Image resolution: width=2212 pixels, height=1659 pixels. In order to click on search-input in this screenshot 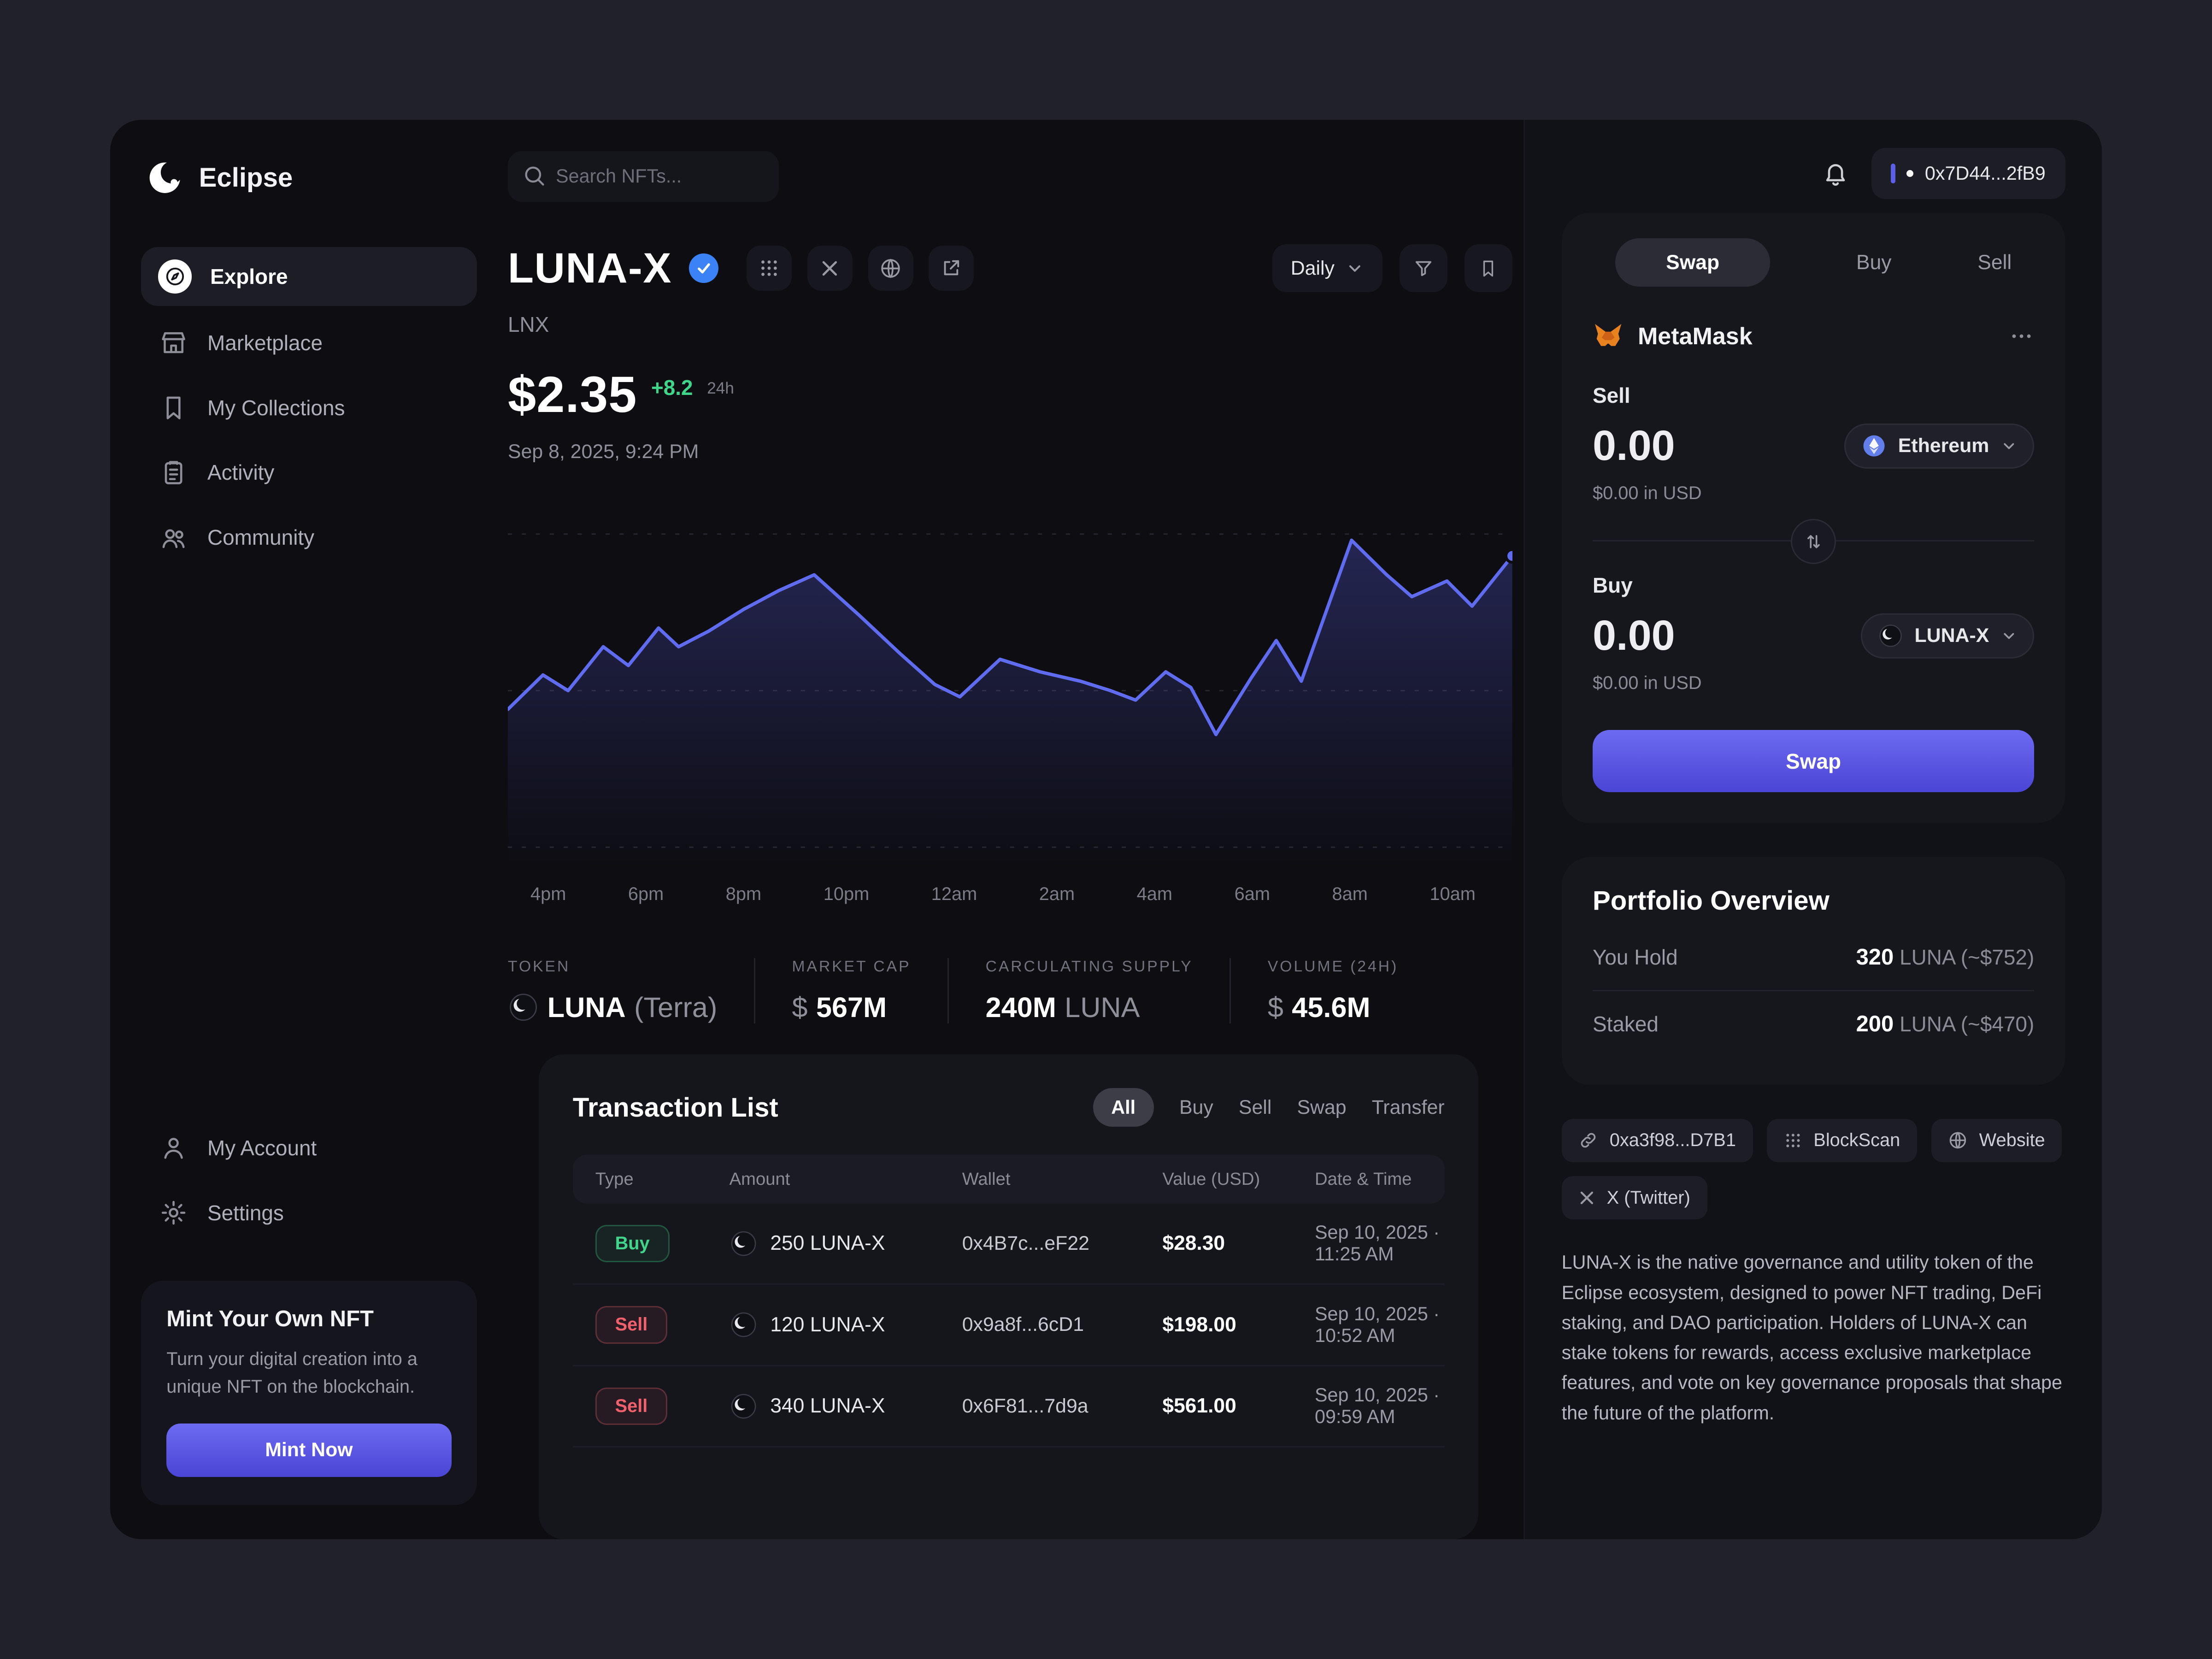, I will do `click(643, 176)`.